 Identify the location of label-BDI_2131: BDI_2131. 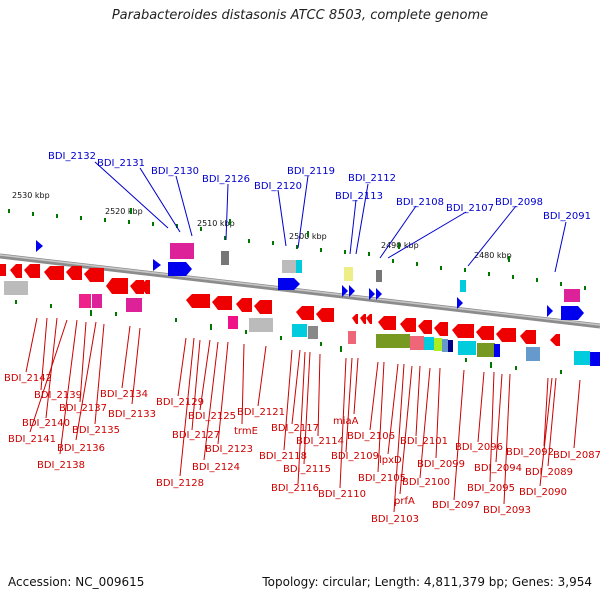
(121, 163).